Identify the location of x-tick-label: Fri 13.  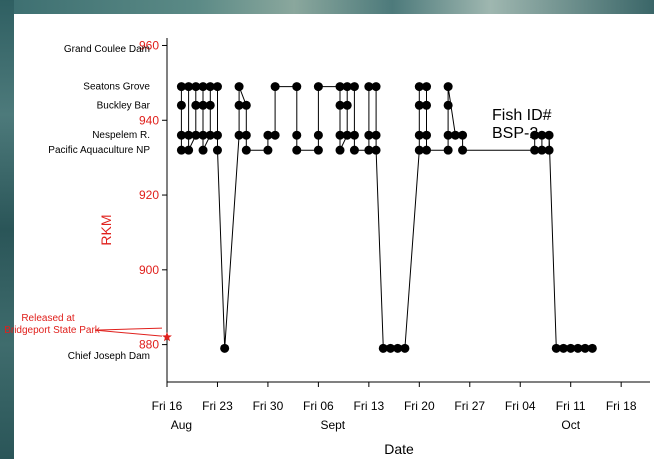
(369, 406).